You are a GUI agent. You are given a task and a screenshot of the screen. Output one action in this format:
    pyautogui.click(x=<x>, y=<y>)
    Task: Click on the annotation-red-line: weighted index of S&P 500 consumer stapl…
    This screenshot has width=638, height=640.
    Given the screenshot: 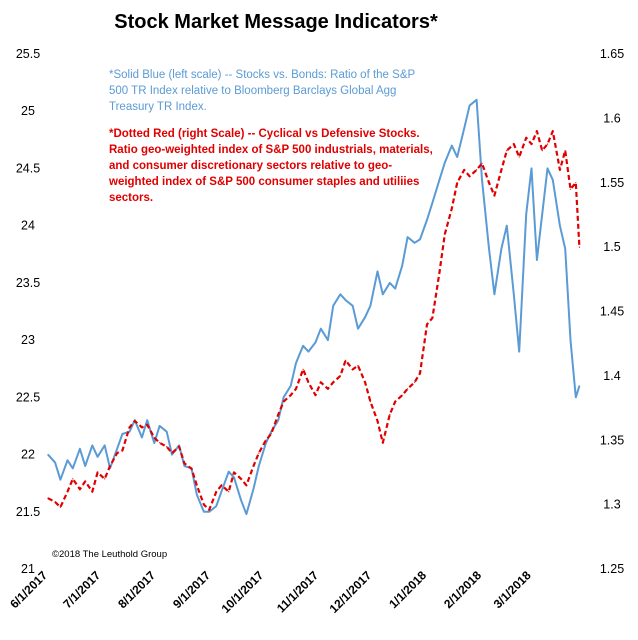 What is the action you would take?
    pyautogui.click(x=263, y=182)
    